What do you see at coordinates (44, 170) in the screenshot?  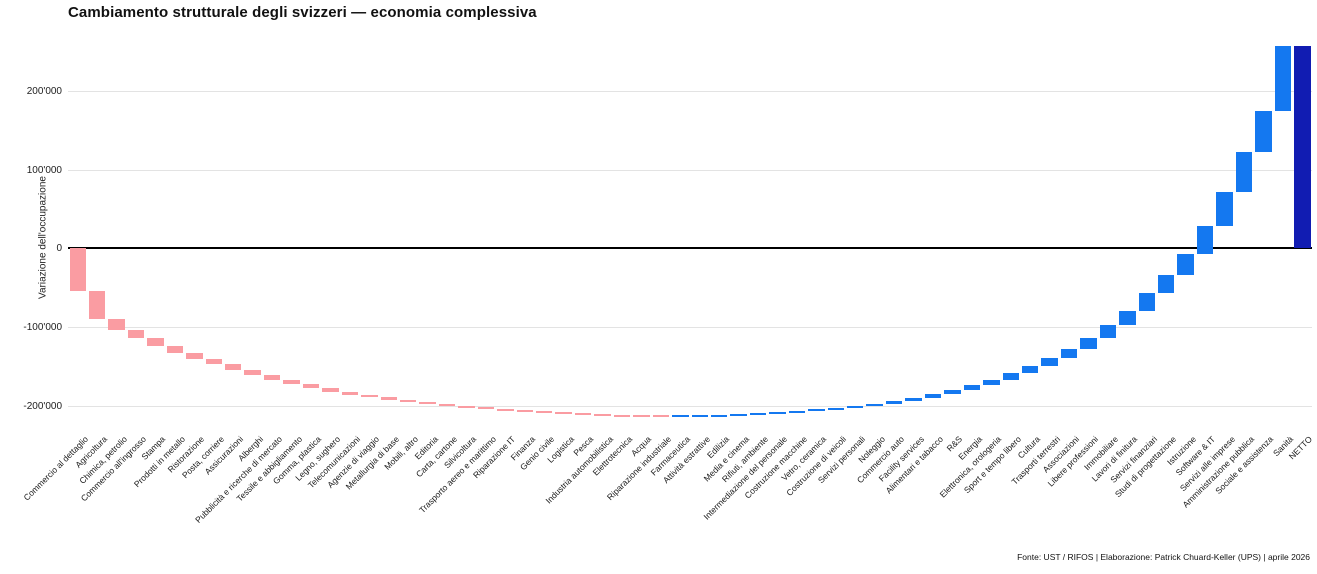 I see `y-tick-label: 100'000` at bounding box center [44, 170].